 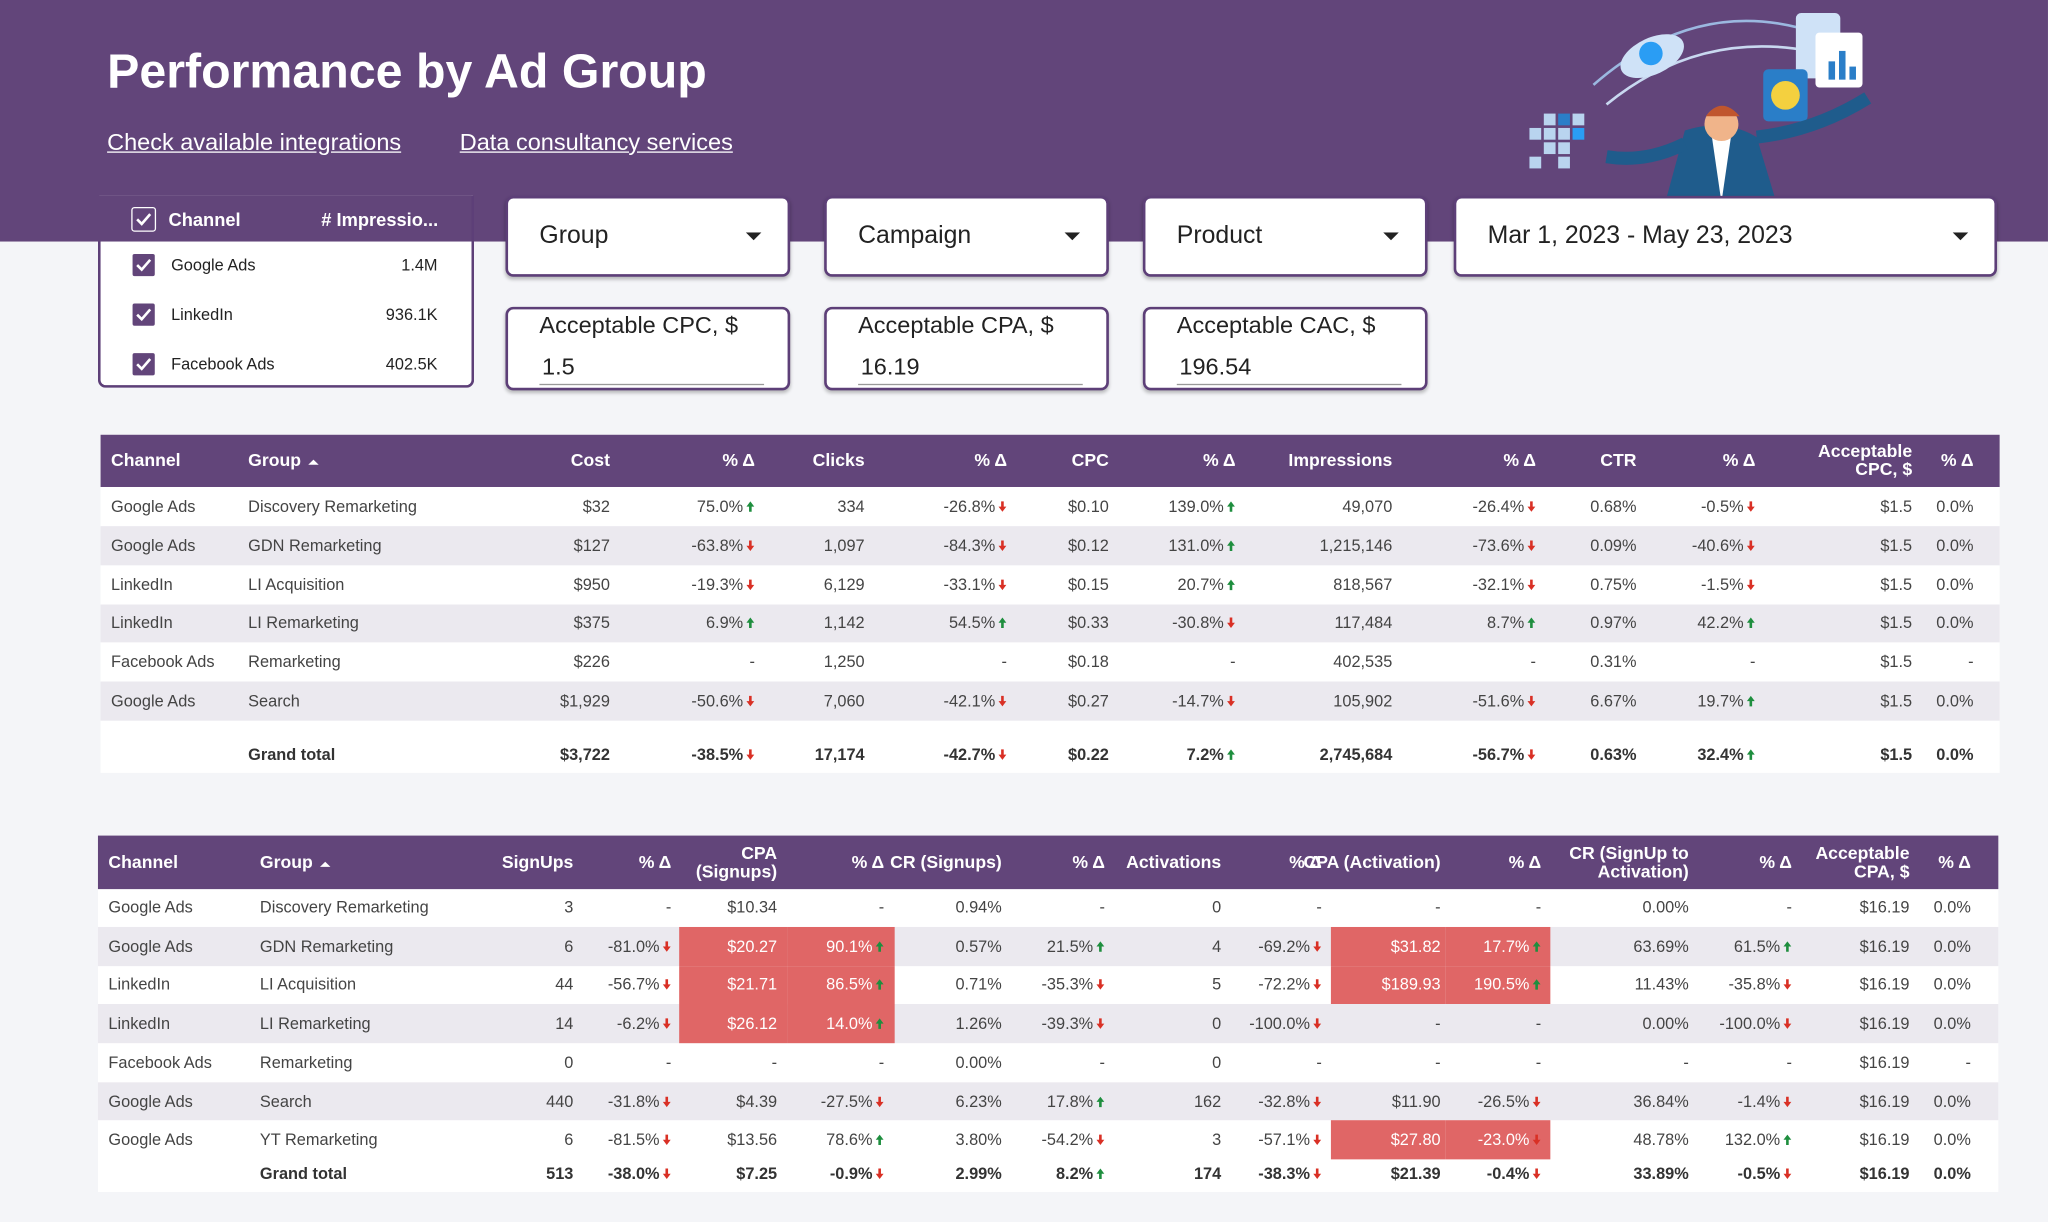 What do you see at coordinates (1026, 1139) in the screenshot?
I see `table-cell: -54.2%` at bounding box center [1026, 1139].